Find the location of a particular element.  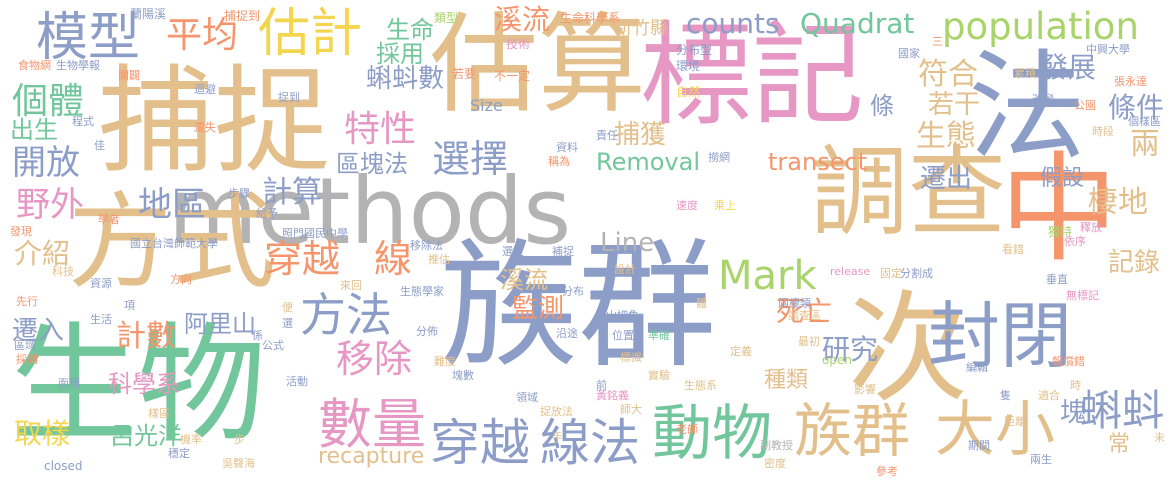

cloud-word: 黃銘義 is located at coordinates (612, 395).